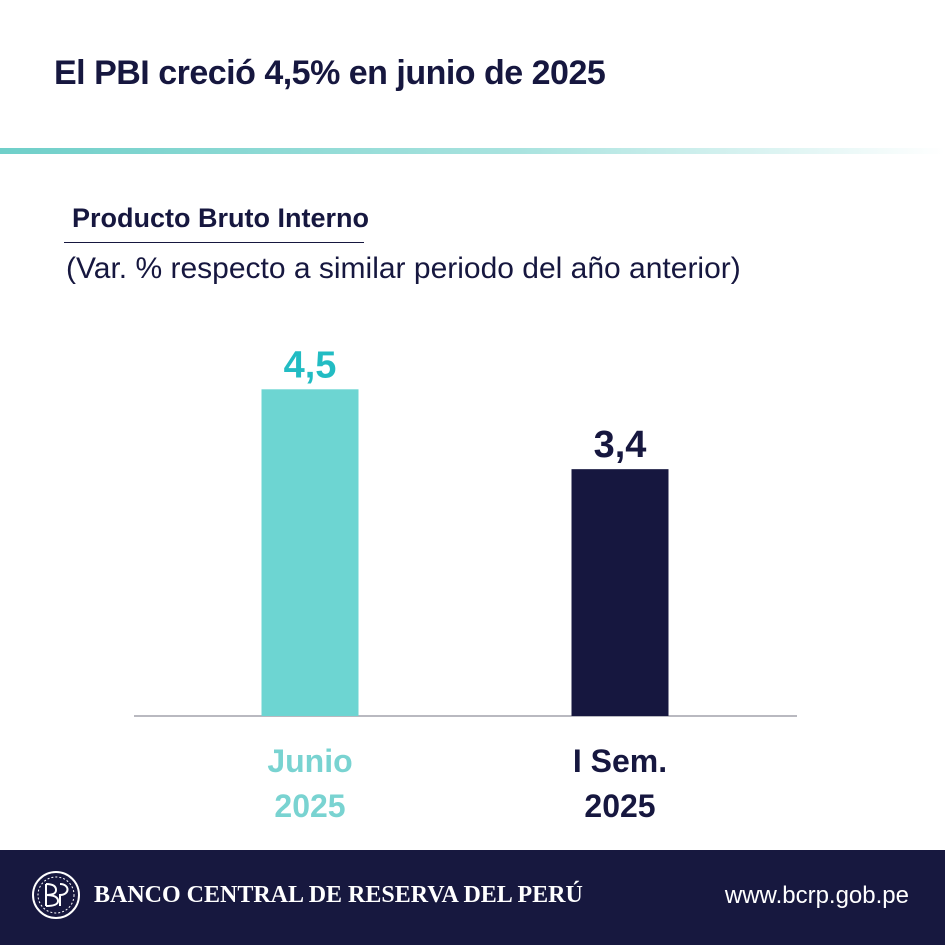  Describe the element at coordinates (619, 806) in the screenshot. I see `category-label-1-line-1: 2025` at that location.